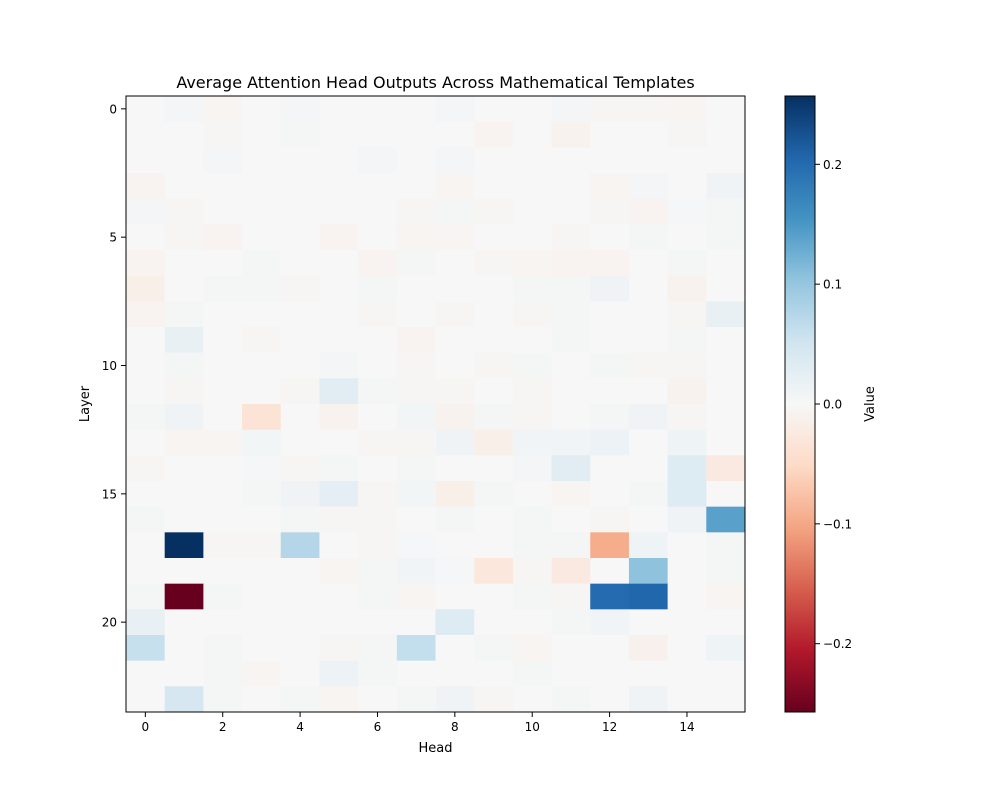 Image resolution: width=1000 pixels, height=804 pixels. What do you see at coordinates (455, 417) in the screenshot?
I see `heatmap-cell-layer12-head8` at bounding box center [455, 417].